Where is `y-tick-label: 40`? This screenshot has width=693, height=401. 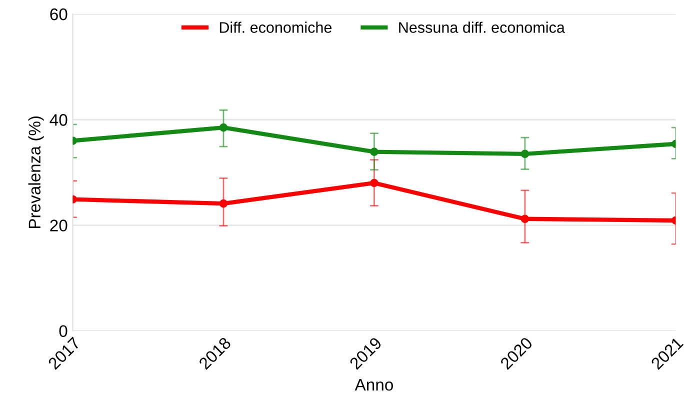
y-tick-label: 40 is located at coordinates (59, 120).